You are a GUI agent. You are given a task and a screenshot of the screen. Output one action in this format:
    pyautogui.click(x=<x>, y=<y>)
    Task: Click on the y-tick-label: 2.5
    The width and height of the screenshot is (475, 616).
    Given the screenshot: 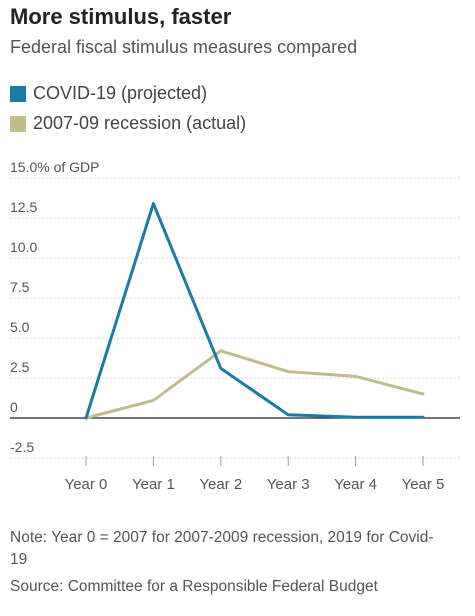 What is the action you would take?
    pyautogui.click(x=20, y=367)
    